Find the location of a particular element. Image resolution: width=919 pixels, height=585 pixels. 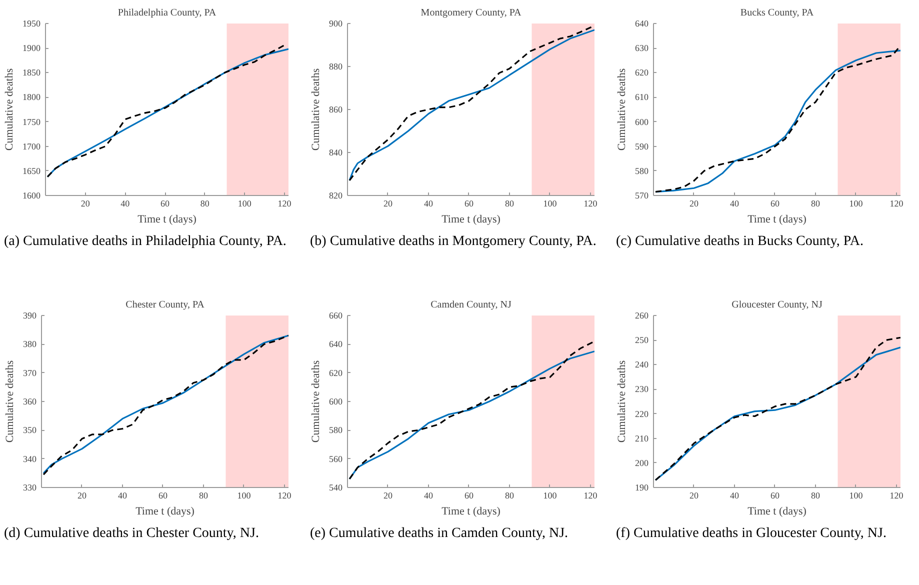

y-tick-label: 1600 is located at coordinates (31, 195).